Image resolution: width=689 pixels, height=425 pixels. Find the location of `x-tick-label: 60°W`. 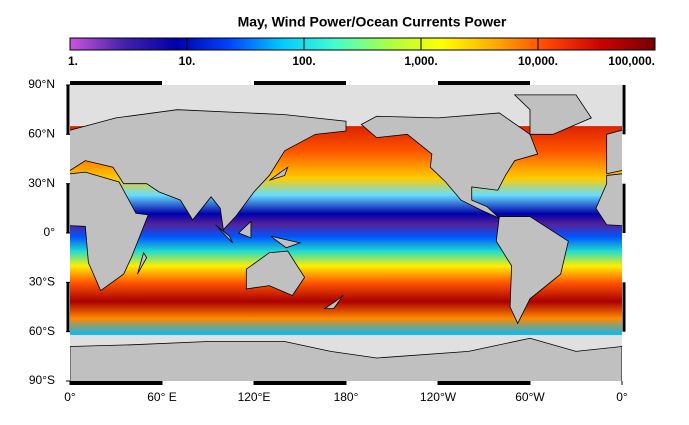

x-tick-label: 60°W is located at coordinates (530, 397).